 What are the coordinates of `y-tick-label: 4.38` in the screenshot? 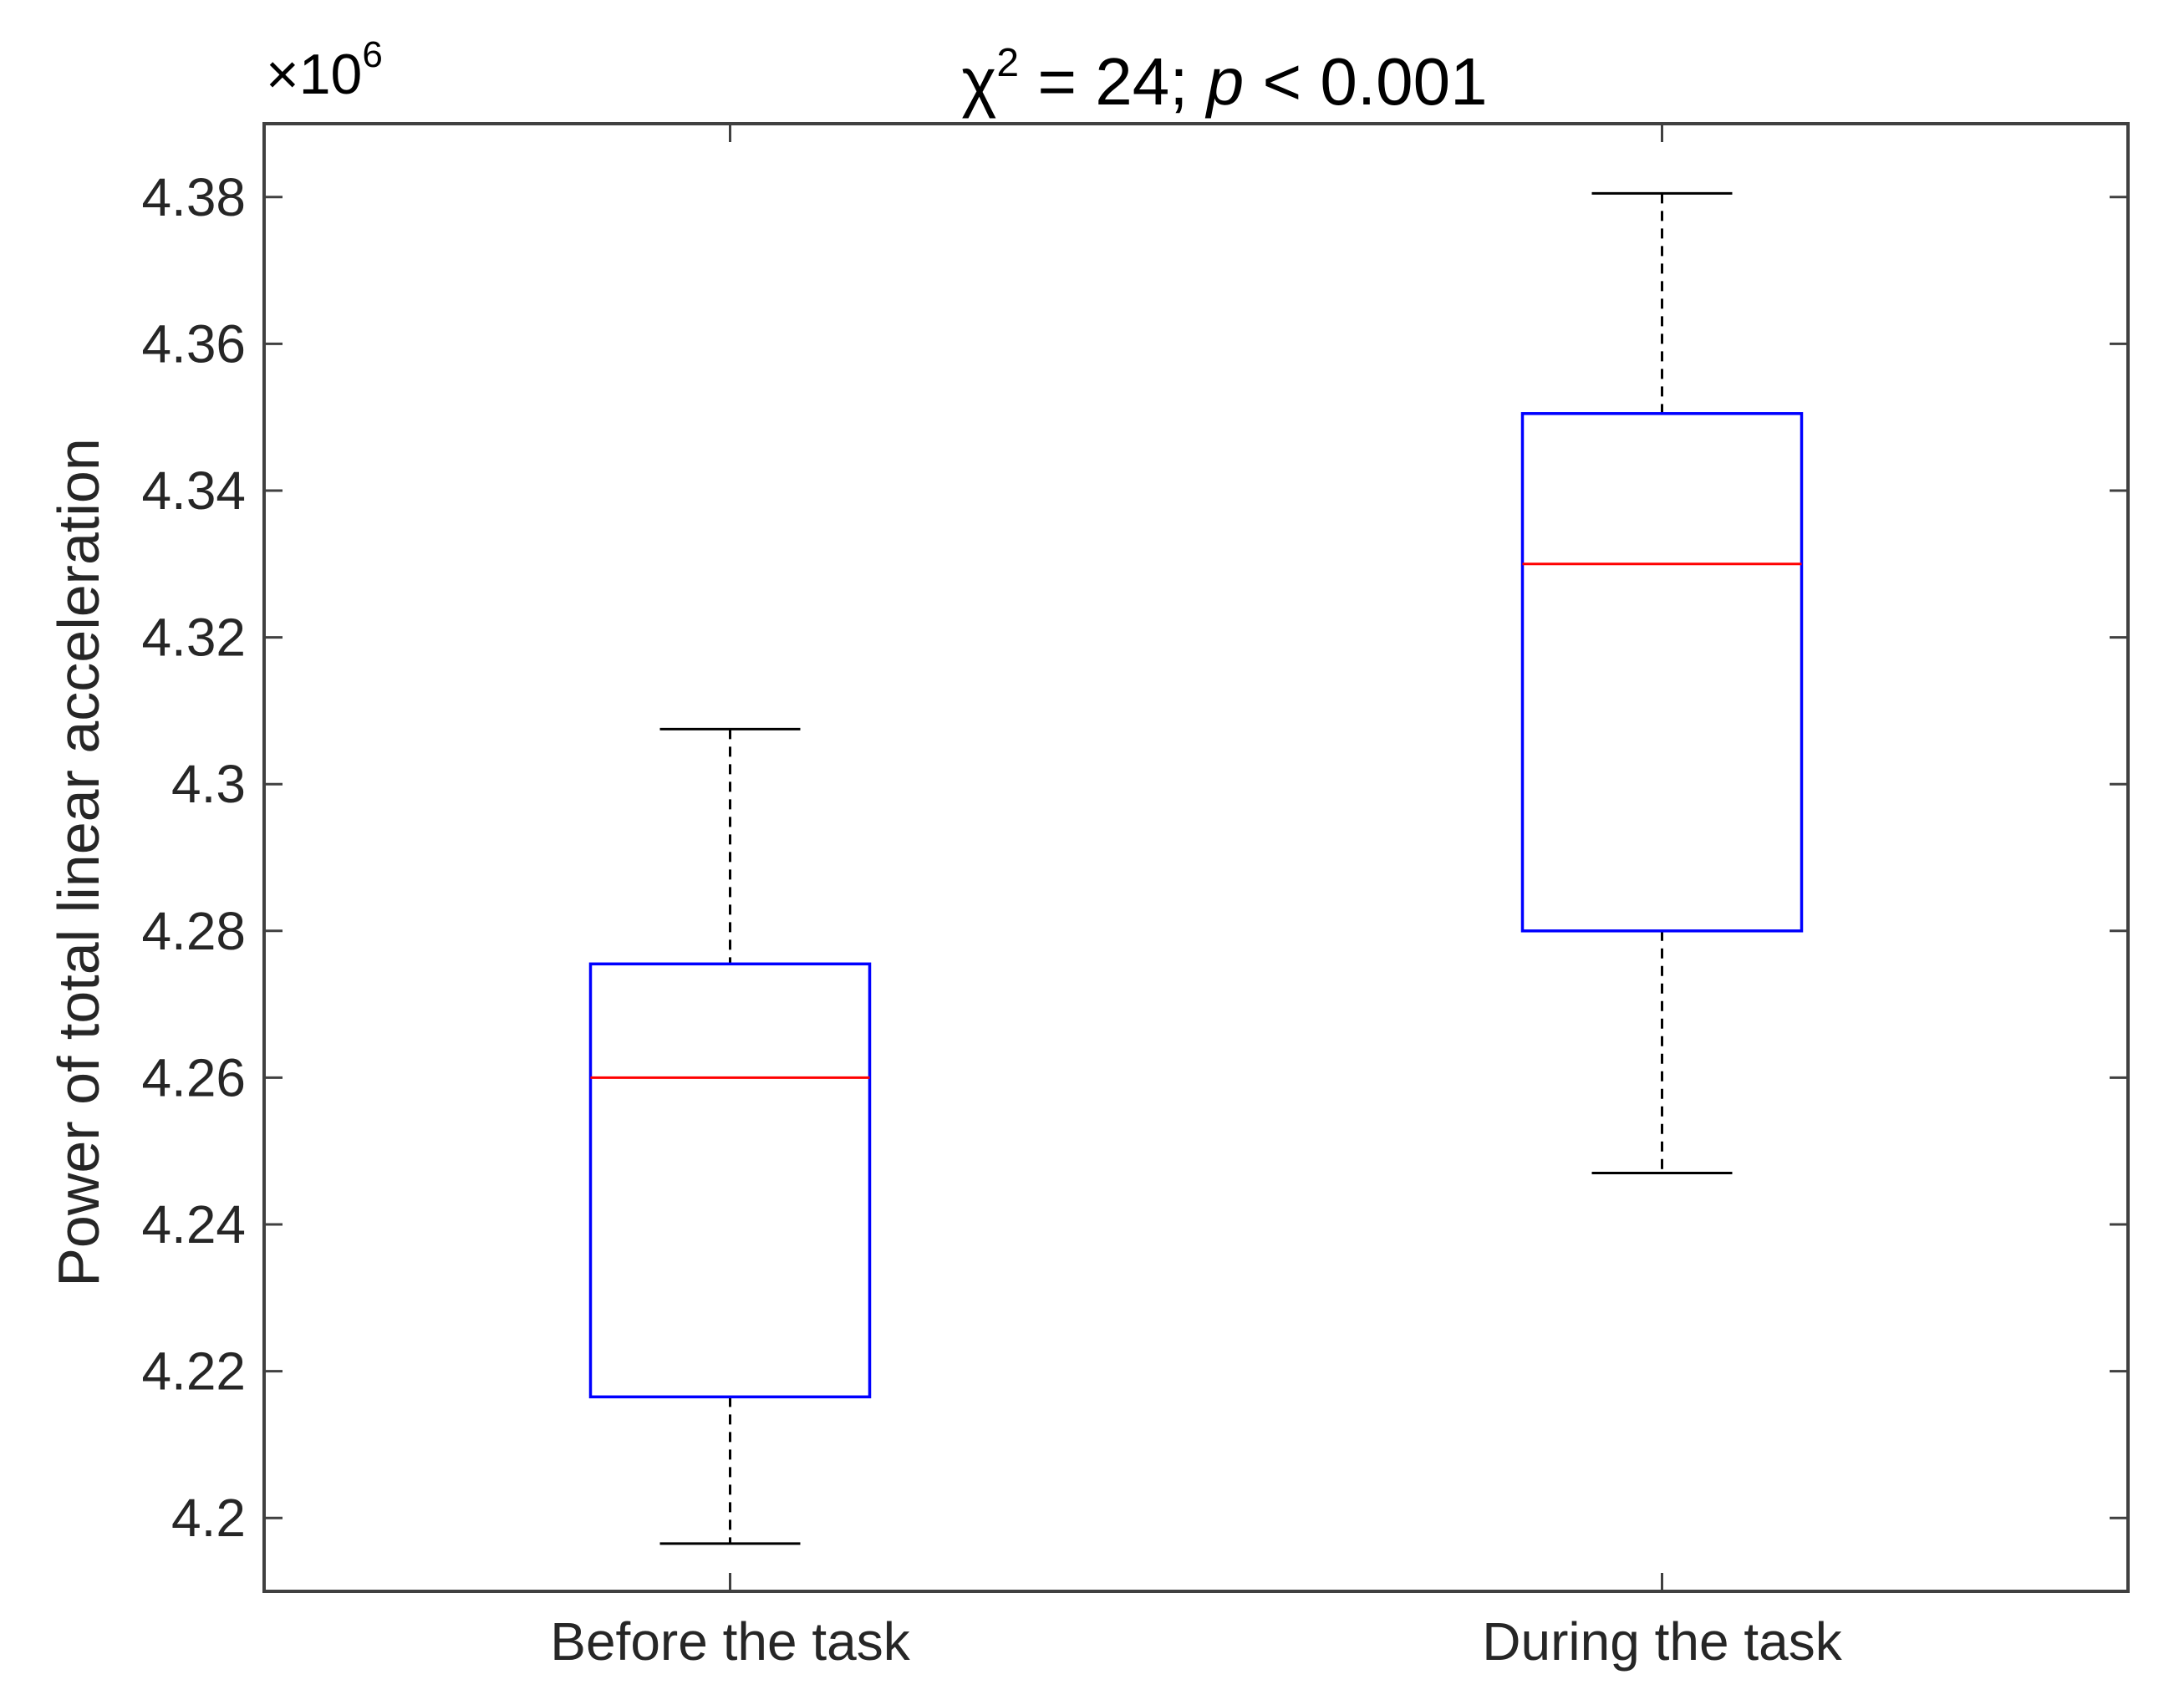 It's located at (193, 197).